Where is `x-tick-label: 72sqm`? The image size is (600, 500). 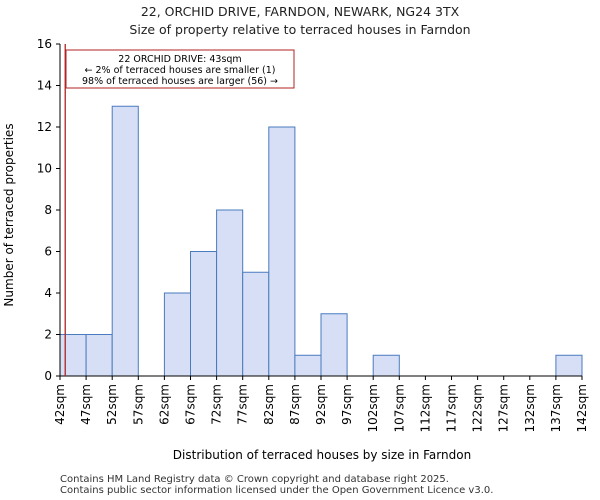 x-tick-label: 72sqm is located at coordinates (217, 404).